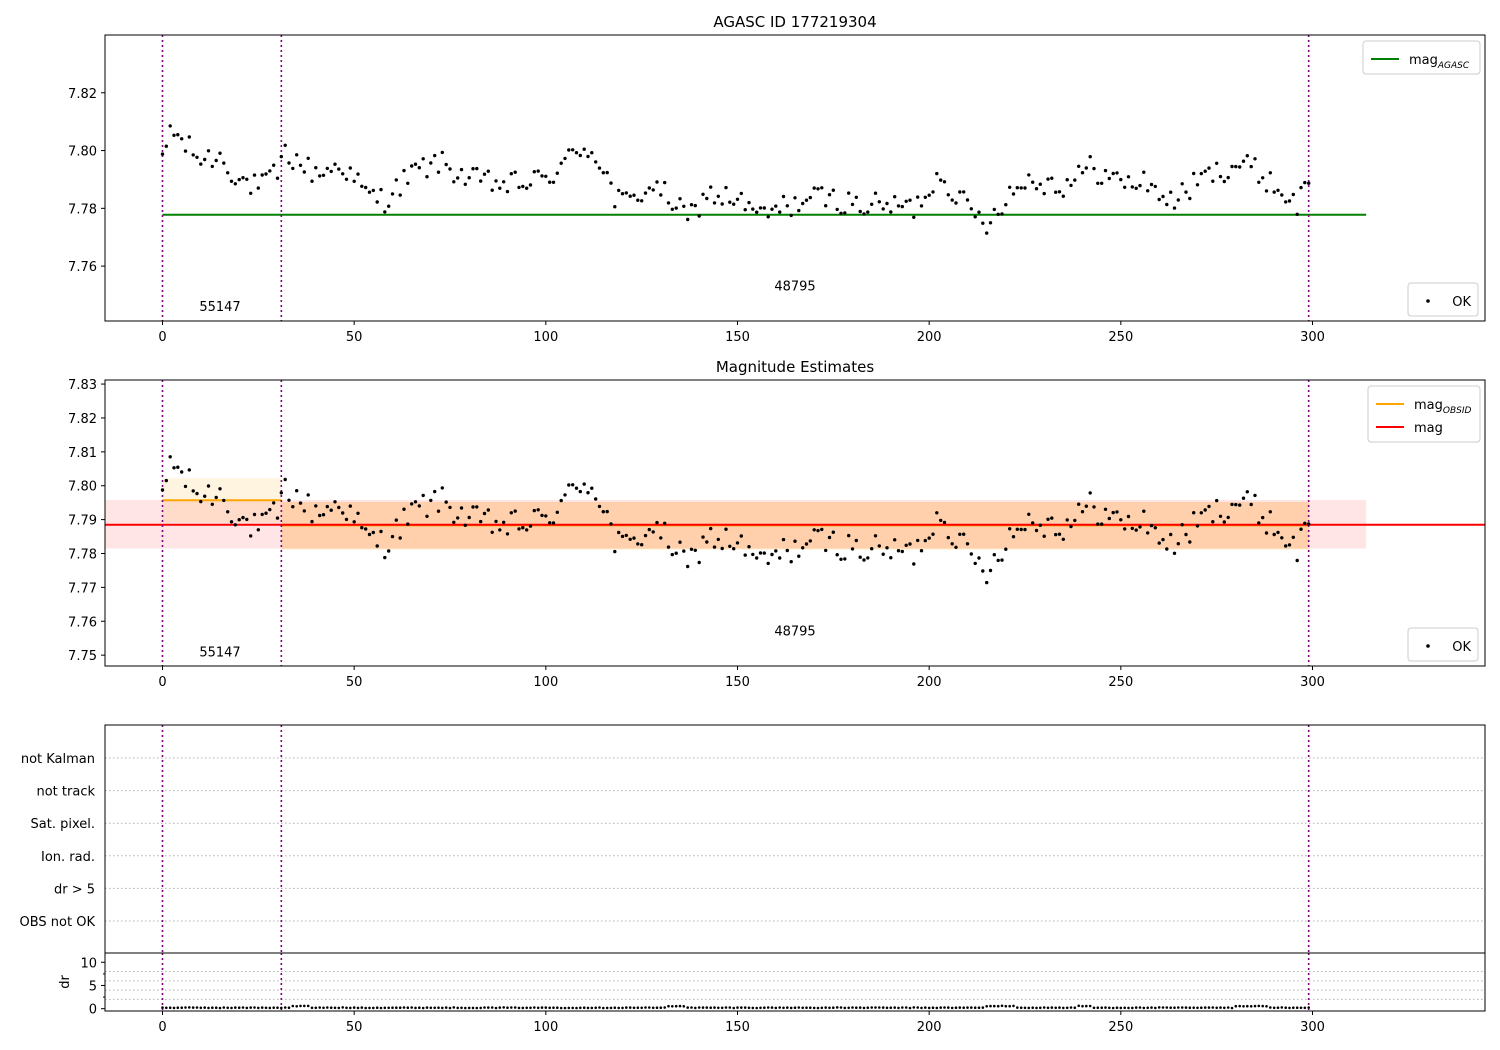 The height and width of the screenshot is (1050, 1500). Describe the element at coordinates (219, 307) in the screenshot. I see `obsid-label: 55147` at that location.